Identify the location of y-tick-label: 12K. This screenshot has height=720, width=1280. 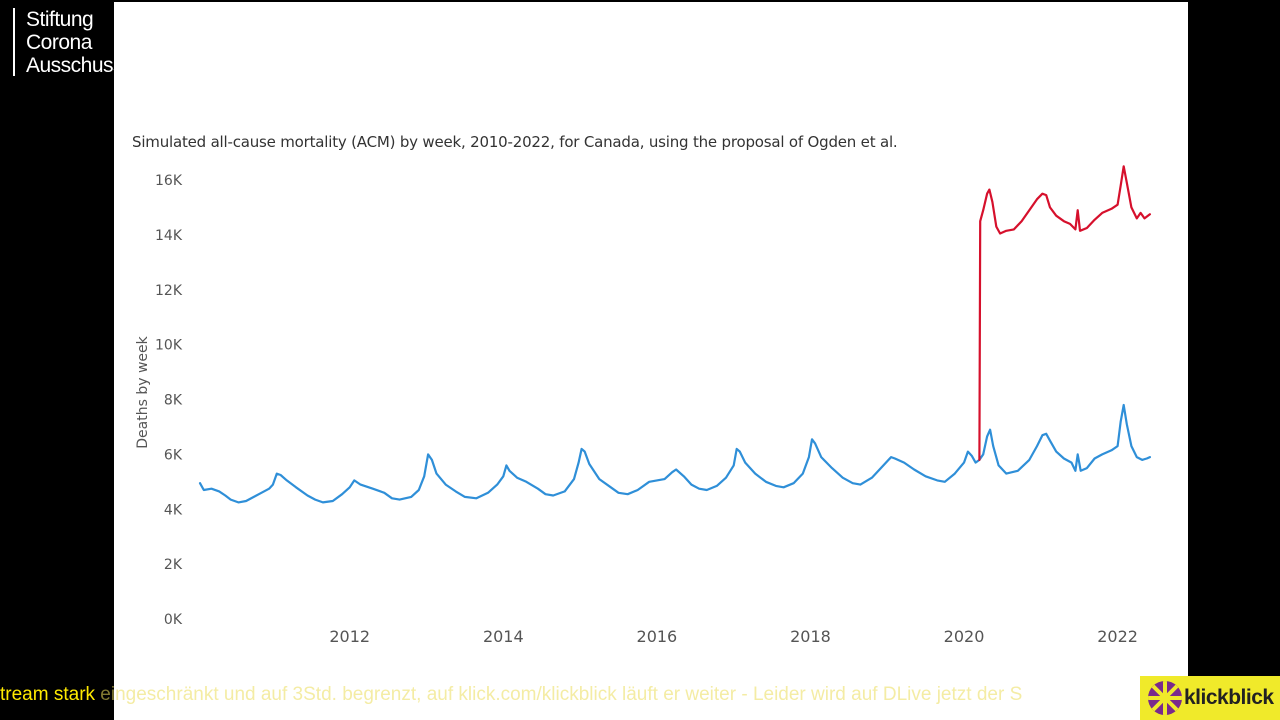
(169, 291).